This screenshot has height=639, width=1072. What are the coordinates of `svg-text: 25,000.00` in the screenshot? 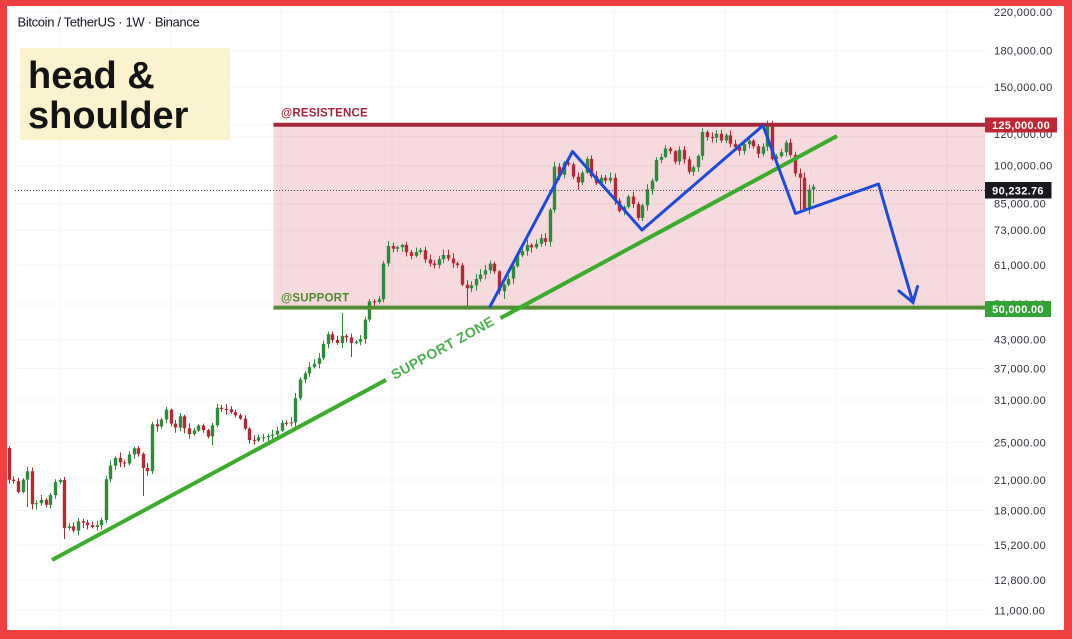 It's located at (1020, 443).